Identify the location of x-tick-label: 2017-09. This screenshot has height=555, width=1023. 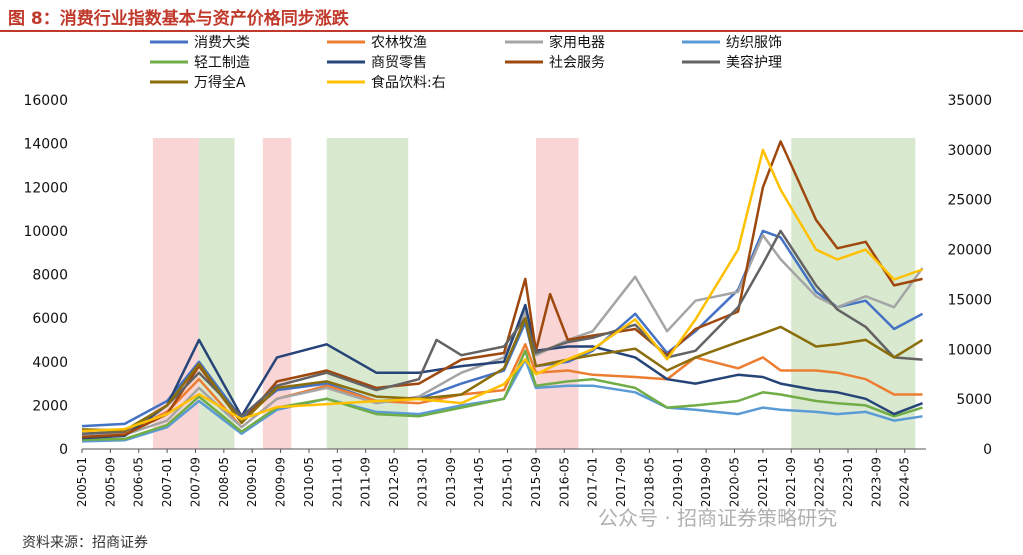
(621, 482).